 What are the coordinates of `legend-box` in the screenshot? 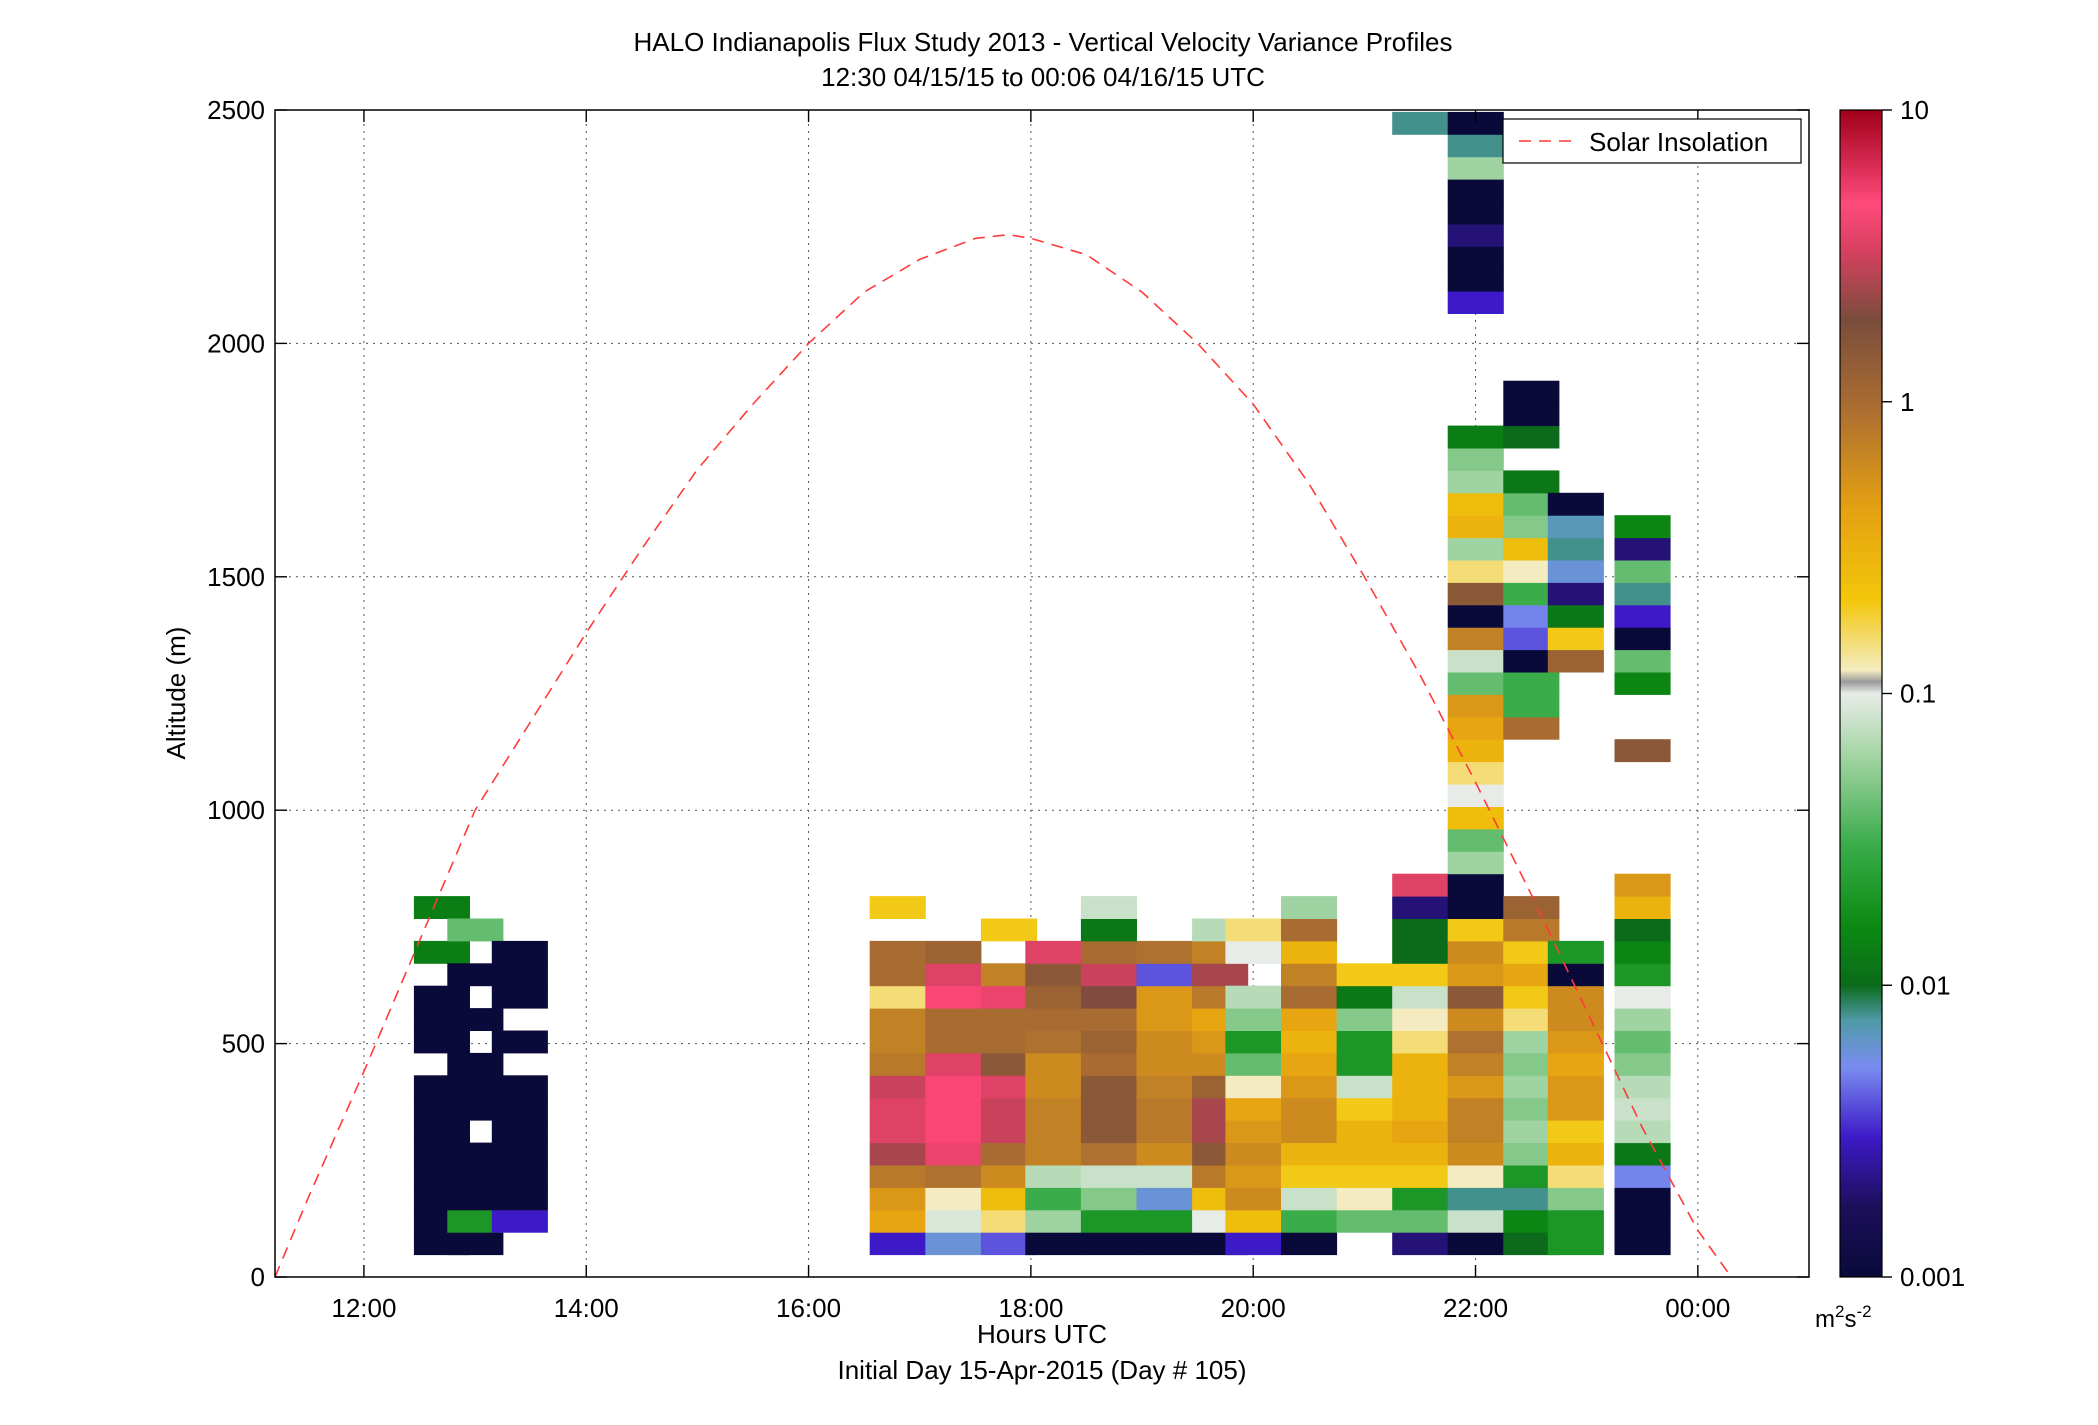 It's located at (1652, 141).